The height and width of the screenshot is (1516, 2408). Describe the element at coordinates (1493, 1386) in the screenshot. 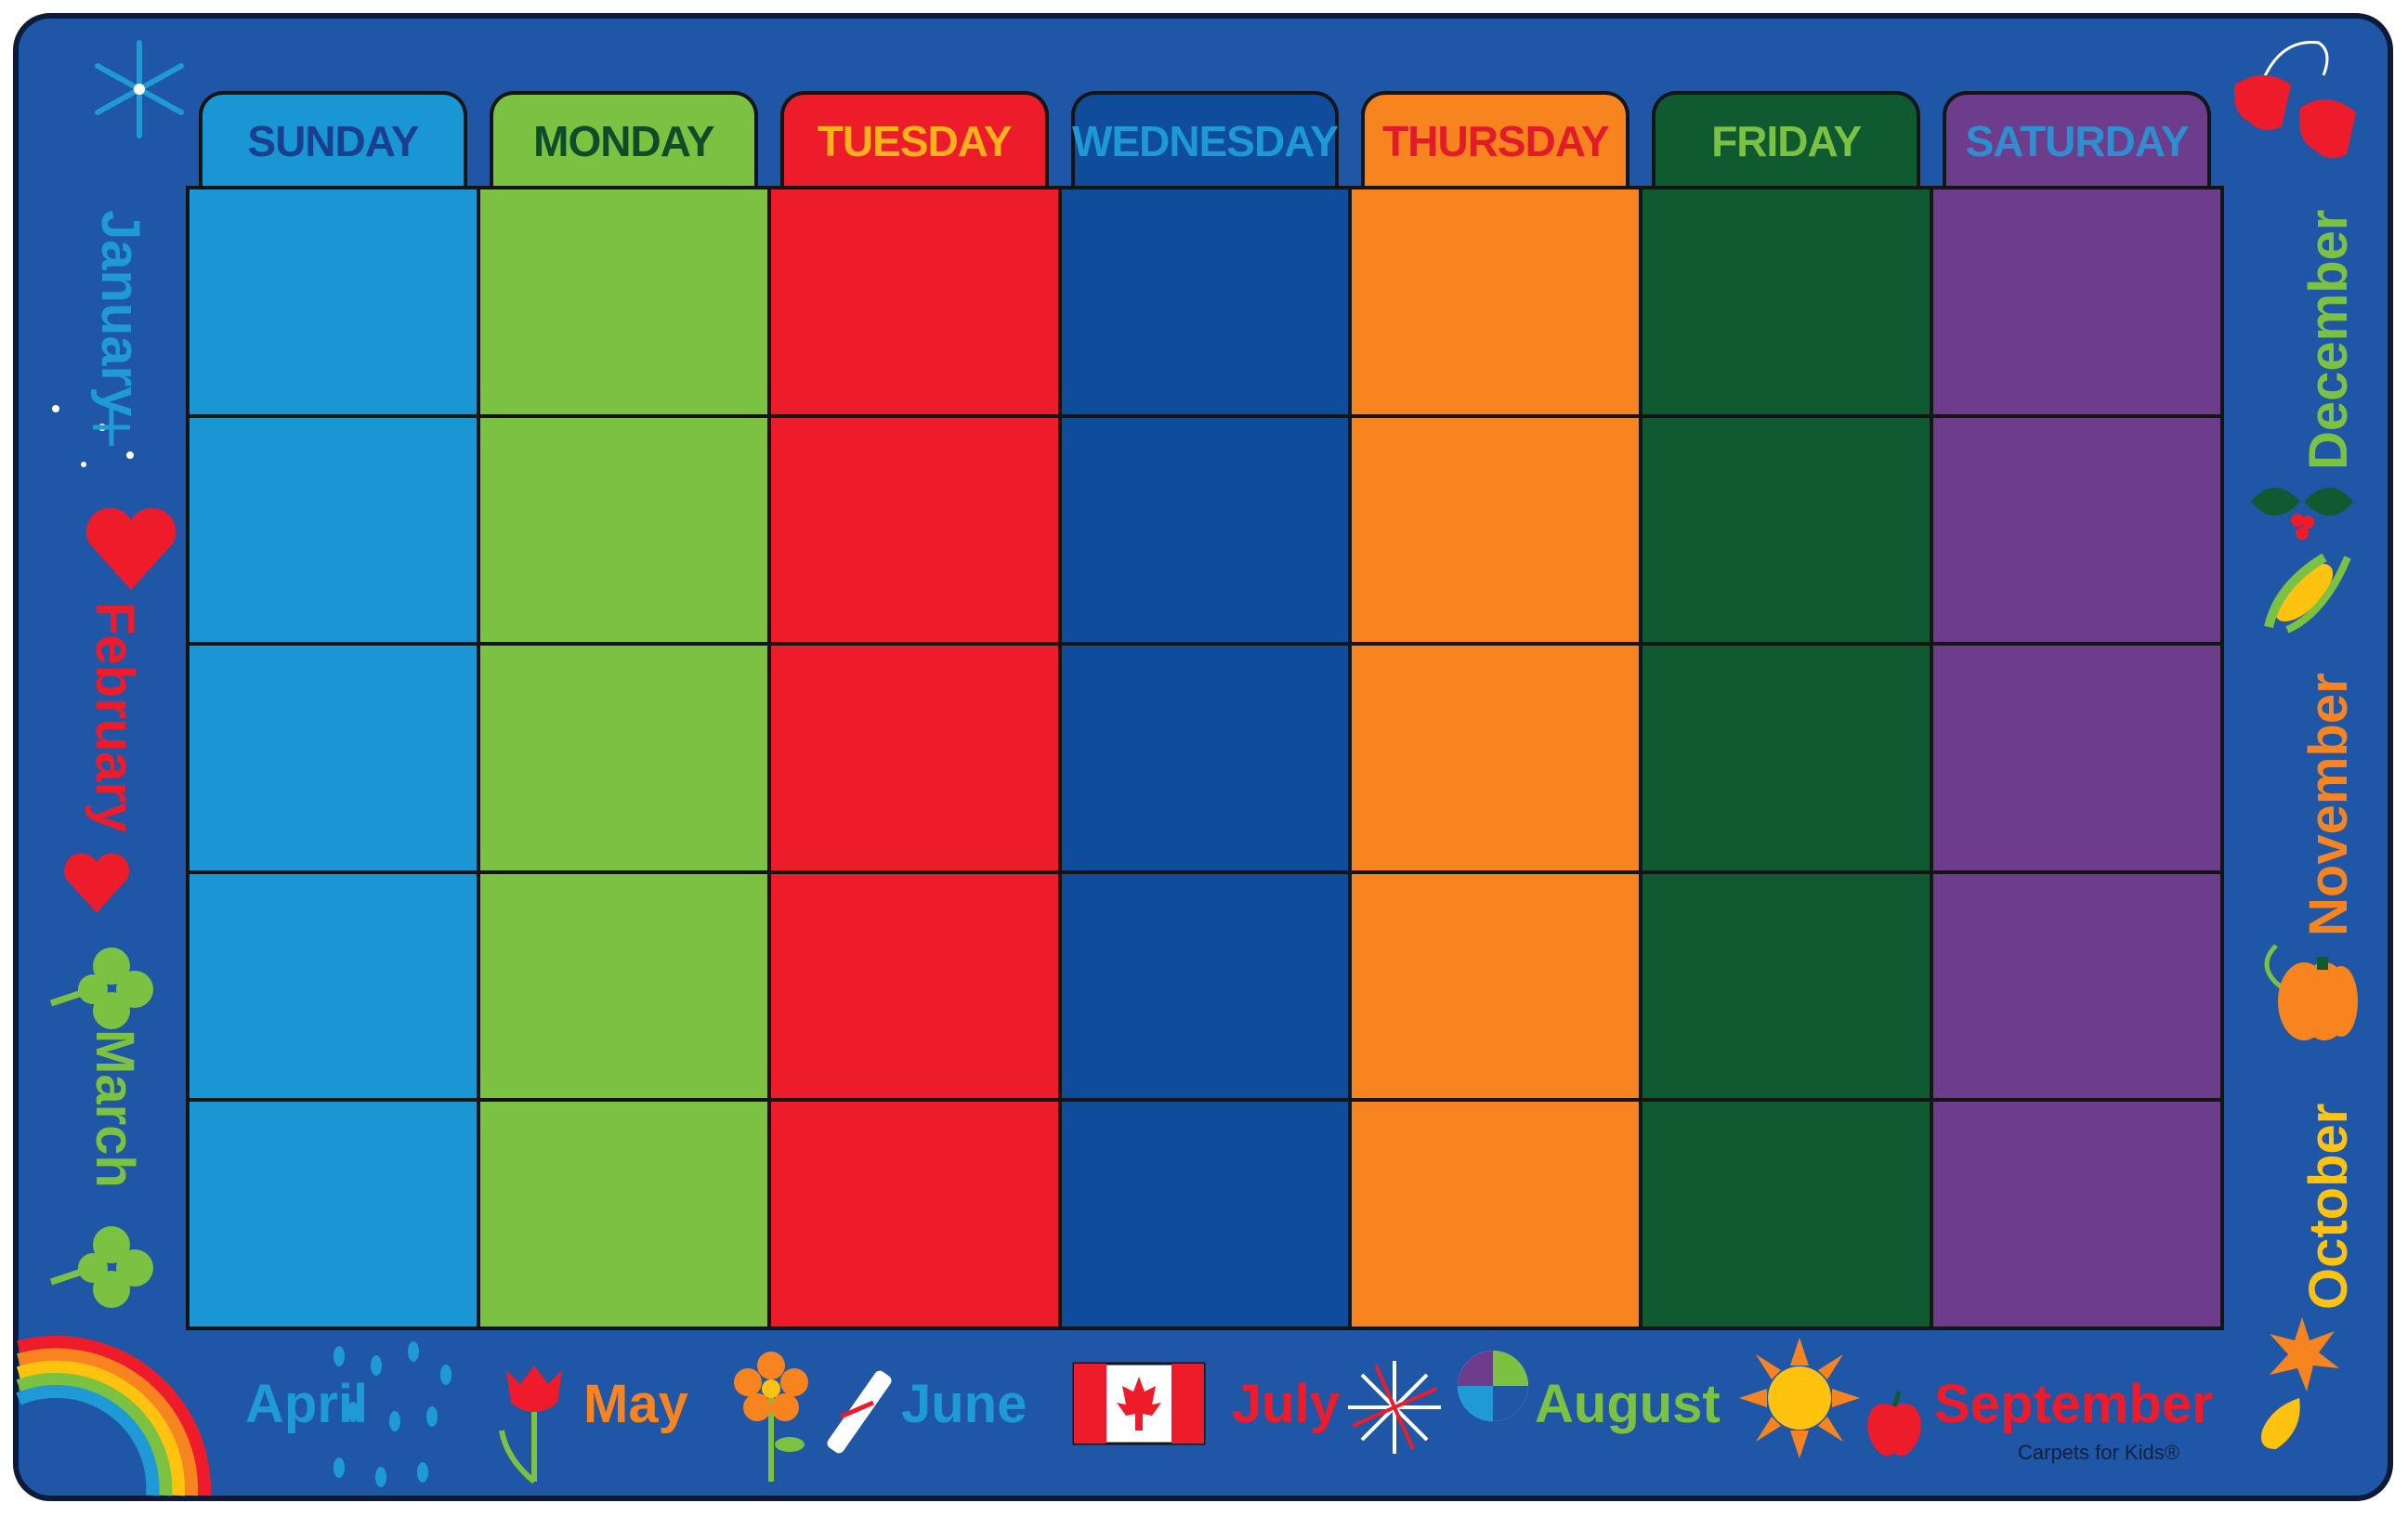

I see `beach-ball-icon` at that location.